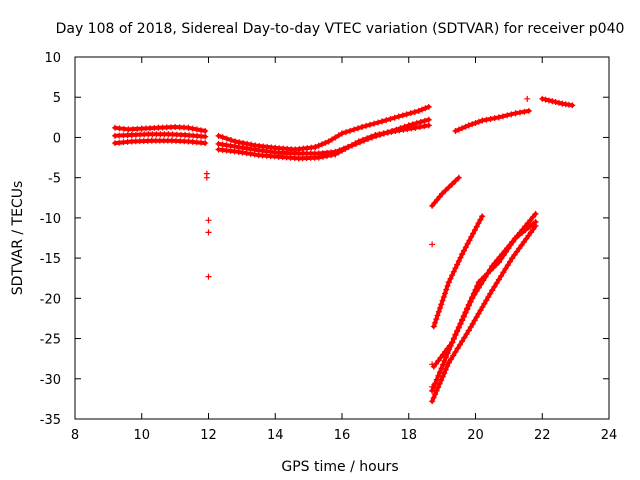 The width and height of the screenshot is (640, 480). Describe the element at coordinates (75, 435) in the screenshot. I see `x-tick-label: 8` at that location.